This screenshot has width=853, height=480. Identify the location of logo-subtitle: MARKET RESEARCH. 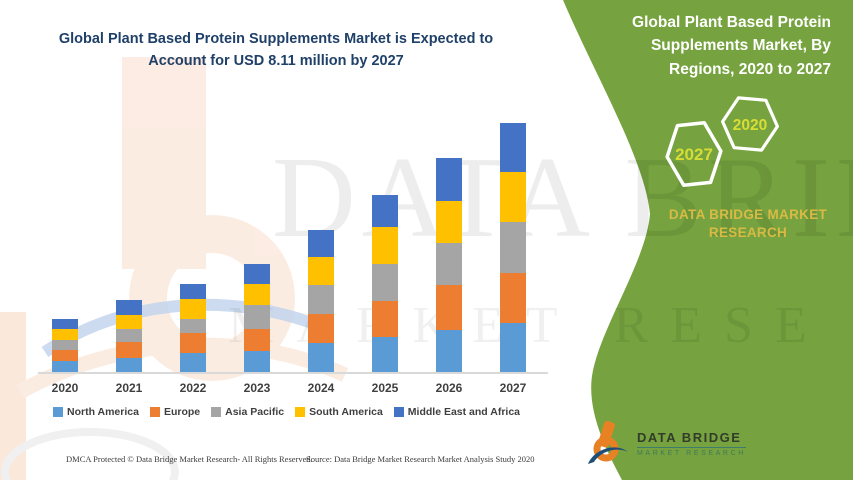
(691, 453).